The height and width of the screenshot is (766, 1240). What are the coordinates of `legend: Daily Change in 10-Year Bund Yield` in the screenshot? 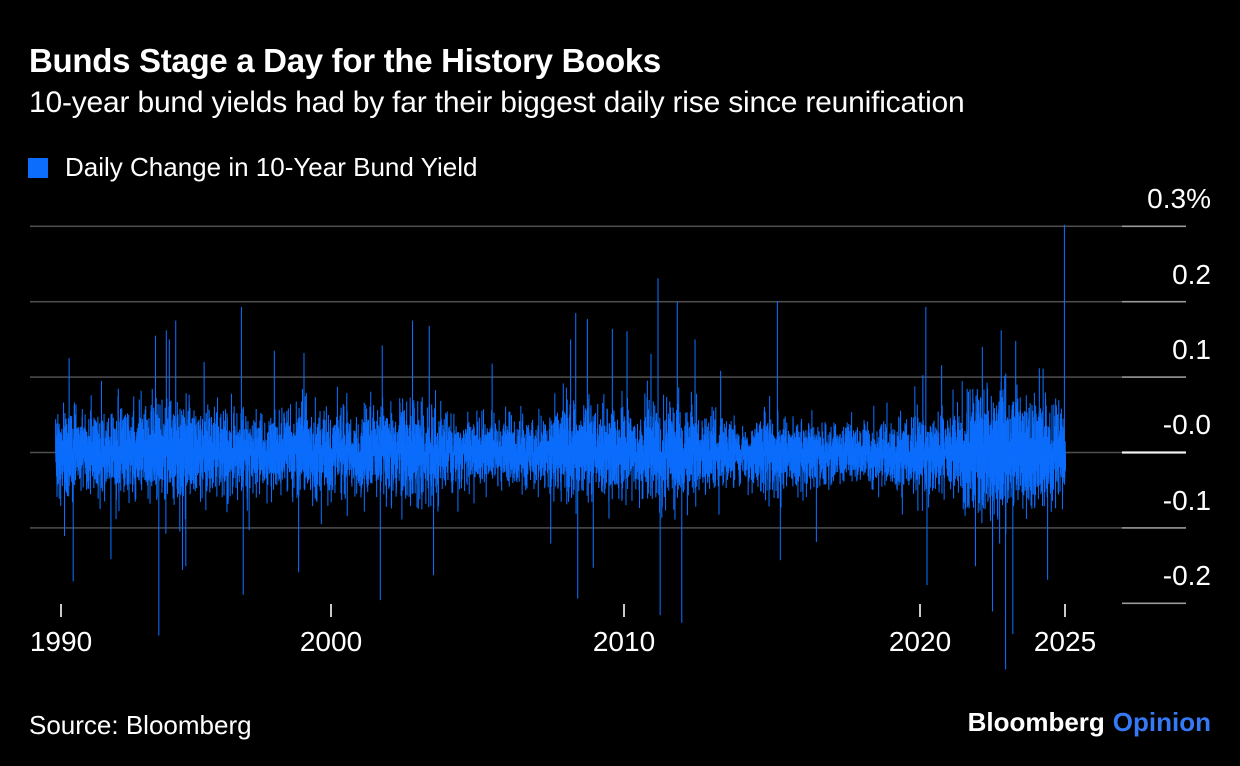 It's located at (252, 167).